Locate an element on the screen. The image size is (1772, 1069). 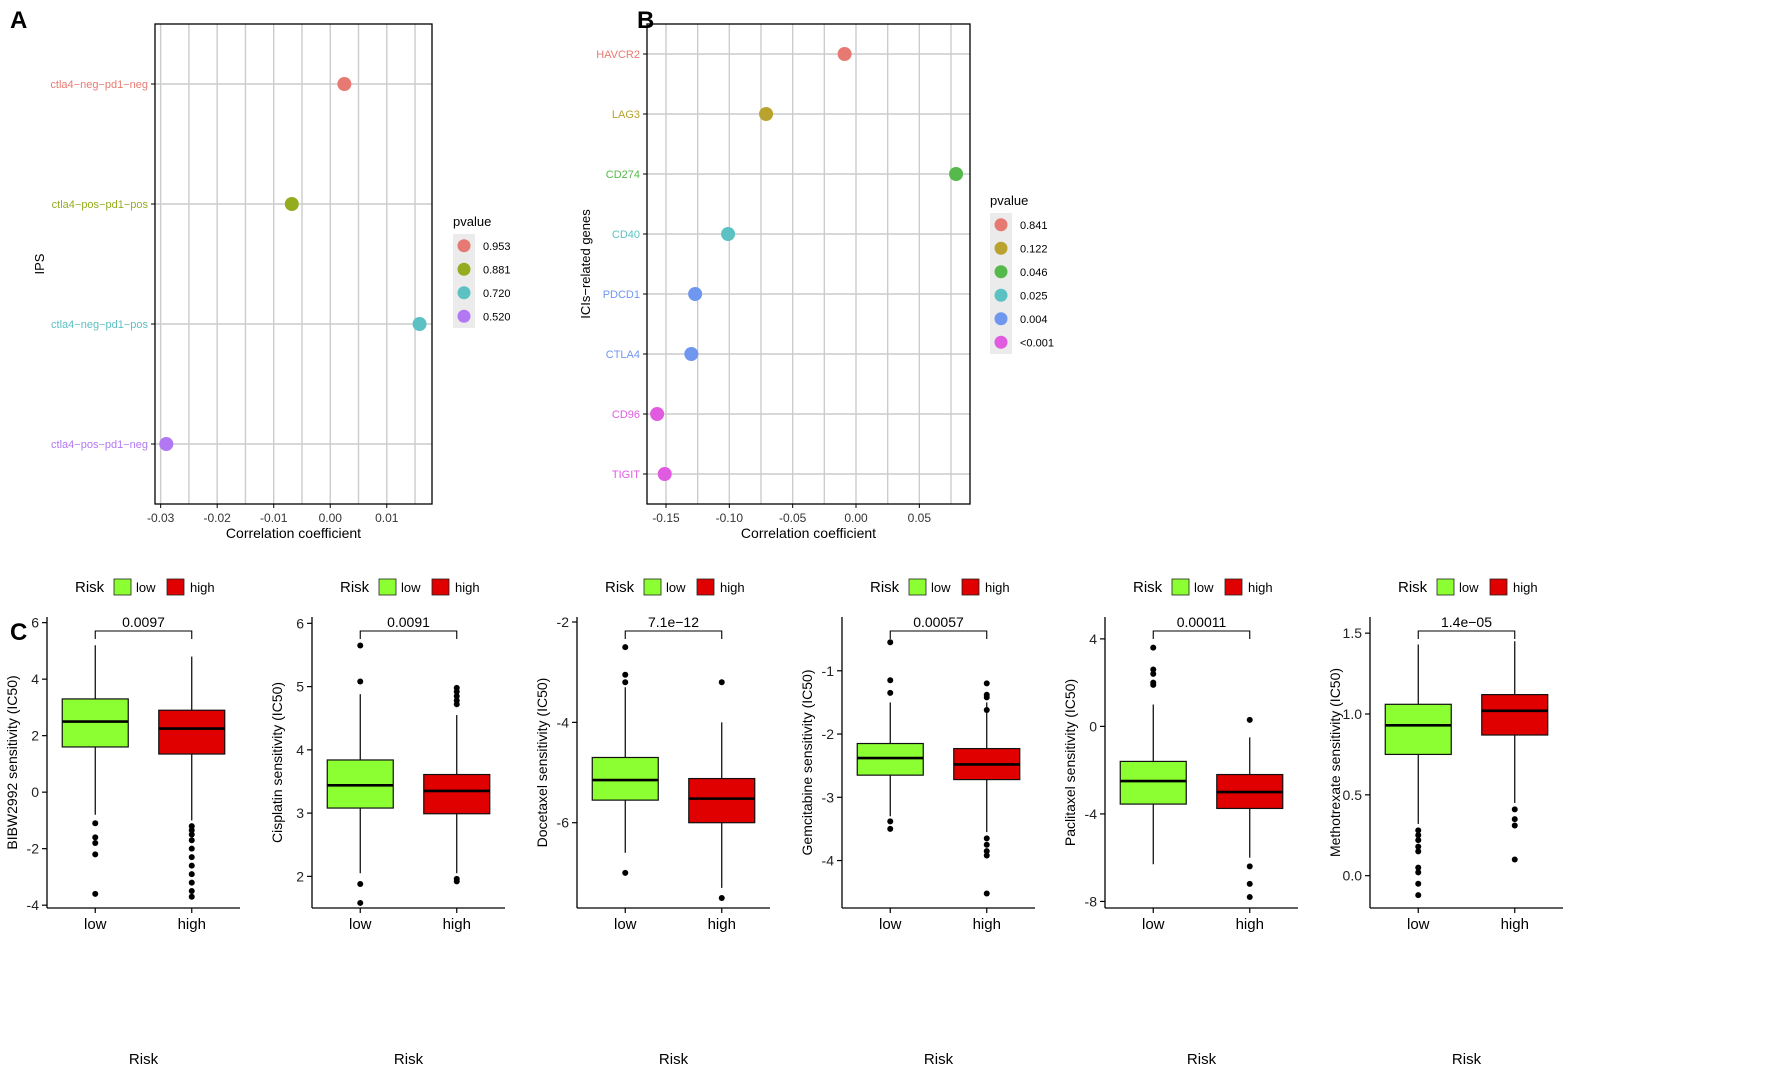
y-axis-title: Paclitaxel sensitivity (IC50) is located at coordinates (1070, 762).